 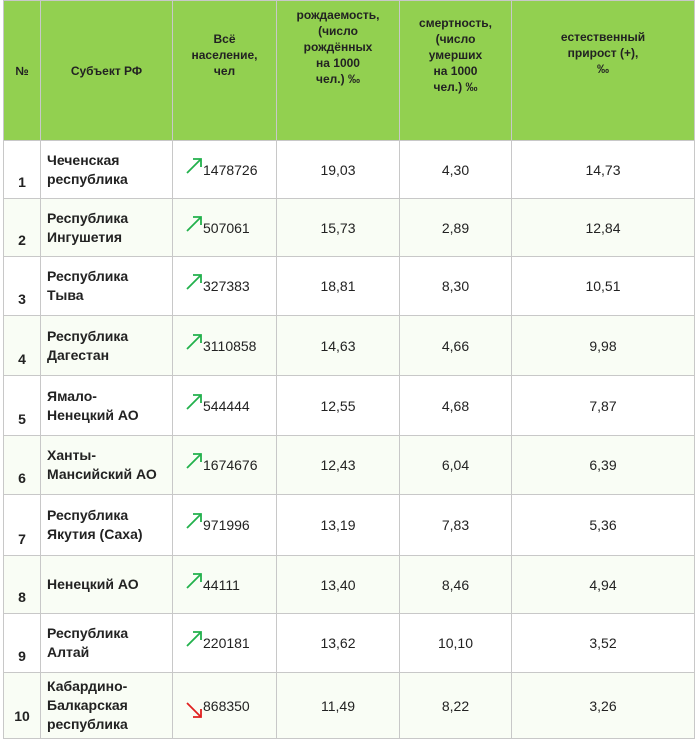 I want to click on subject-name: Республика Дагестан, so click(x=106, y=345).